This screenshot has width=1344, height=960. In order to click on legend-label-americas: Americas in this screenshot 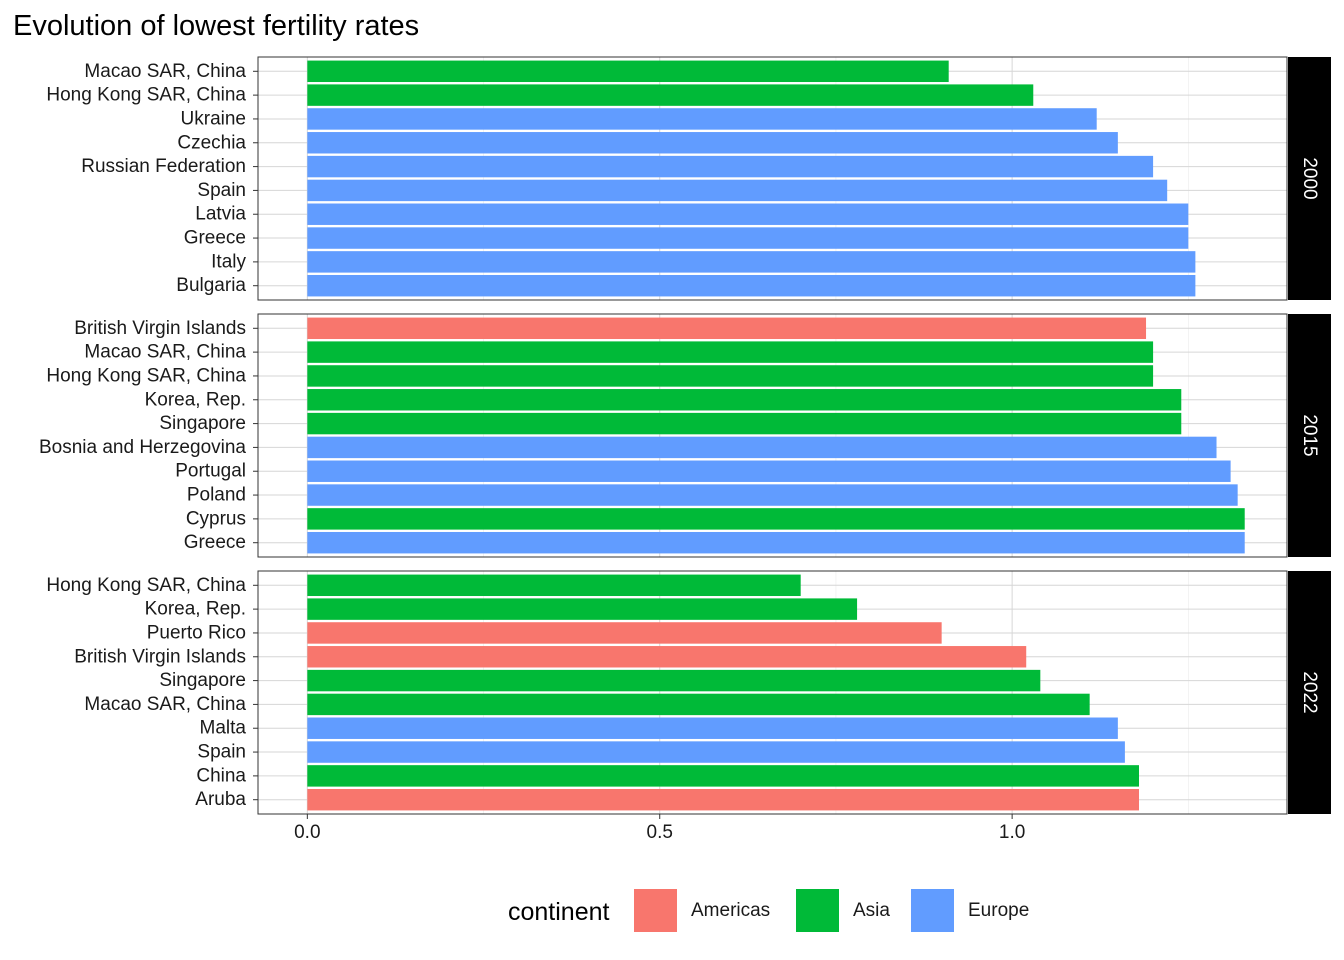, I will do `click(730, 910)`.